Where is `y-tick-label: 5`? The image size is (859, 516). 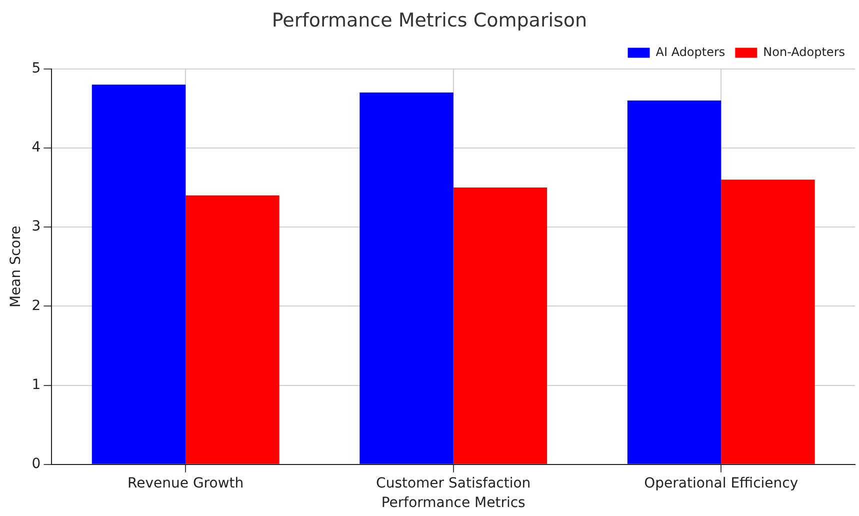 y-tick-label: 5 is located at coordinates (36, 68).